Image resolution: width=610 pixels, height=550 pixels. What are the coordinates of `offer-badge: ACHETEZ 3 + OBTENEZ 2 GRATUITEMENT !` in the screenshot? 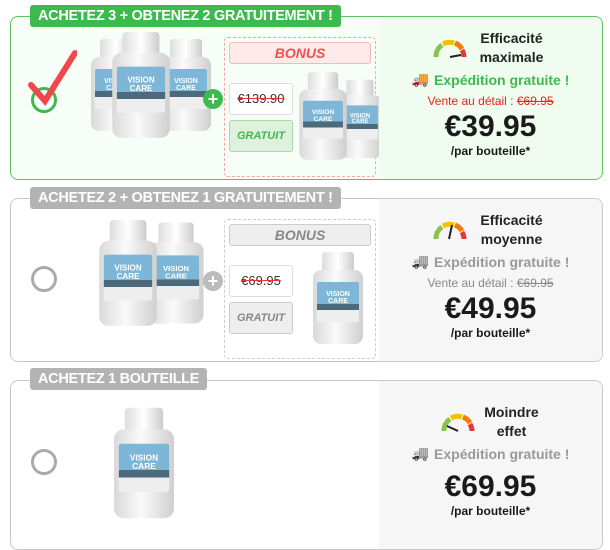 It's located at (185, 16).